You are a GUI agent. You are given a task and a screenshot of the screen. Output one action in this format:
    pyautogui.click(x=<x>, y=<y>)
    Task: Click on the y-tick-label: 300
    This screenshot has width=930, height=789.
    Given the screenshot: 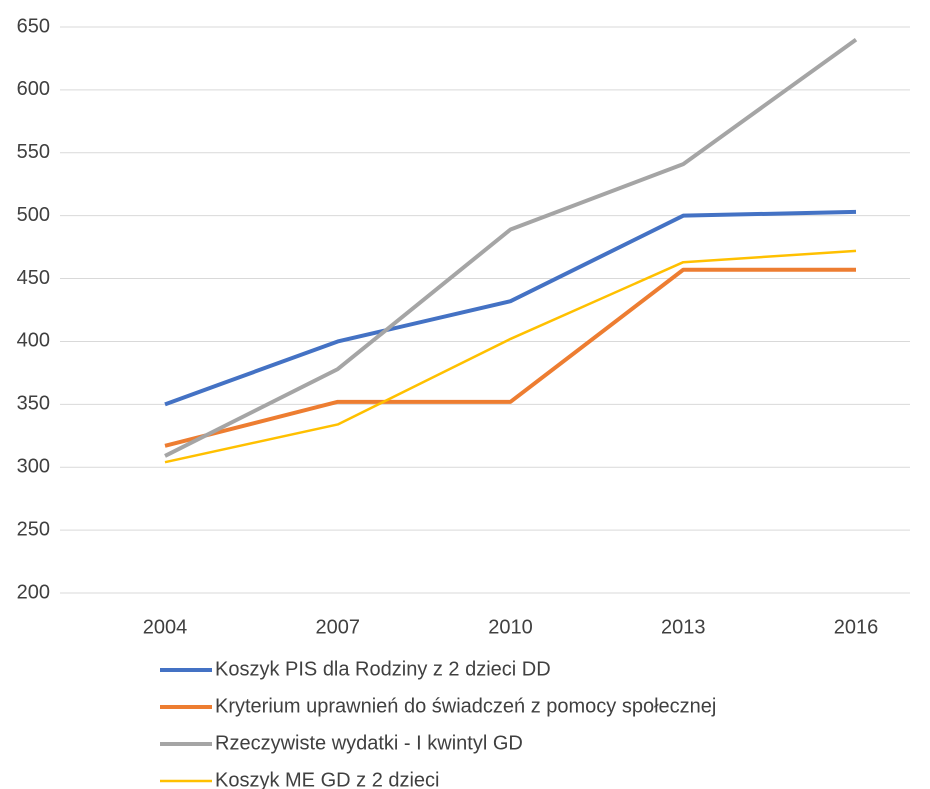 What is the action you would take?
    pyautogui.click(x=33, y=467)
    